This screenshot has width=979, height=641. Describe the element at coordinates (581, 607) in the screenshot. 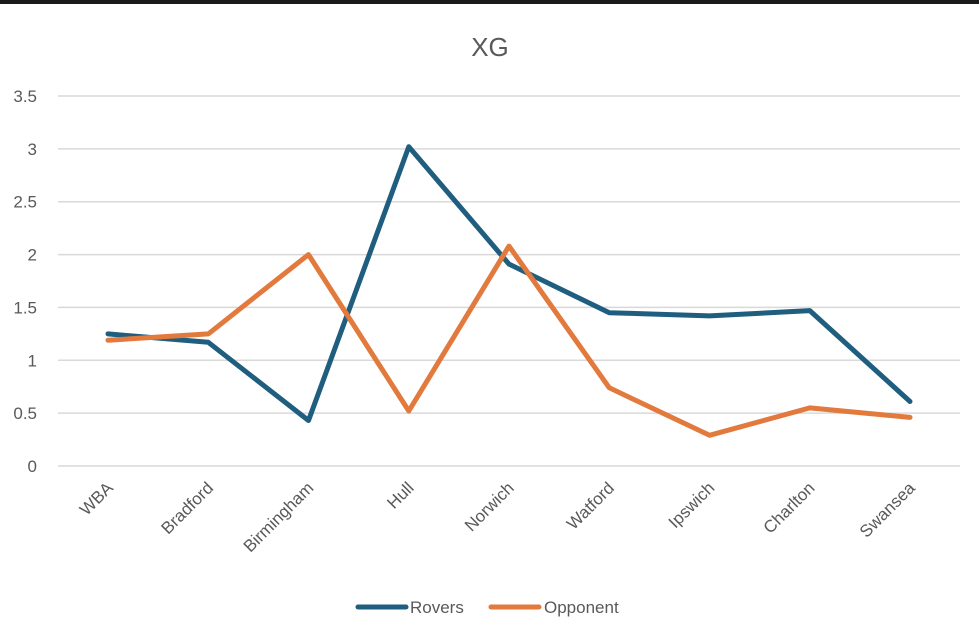

I see `legend-label-opponent: Opponent` at that location.